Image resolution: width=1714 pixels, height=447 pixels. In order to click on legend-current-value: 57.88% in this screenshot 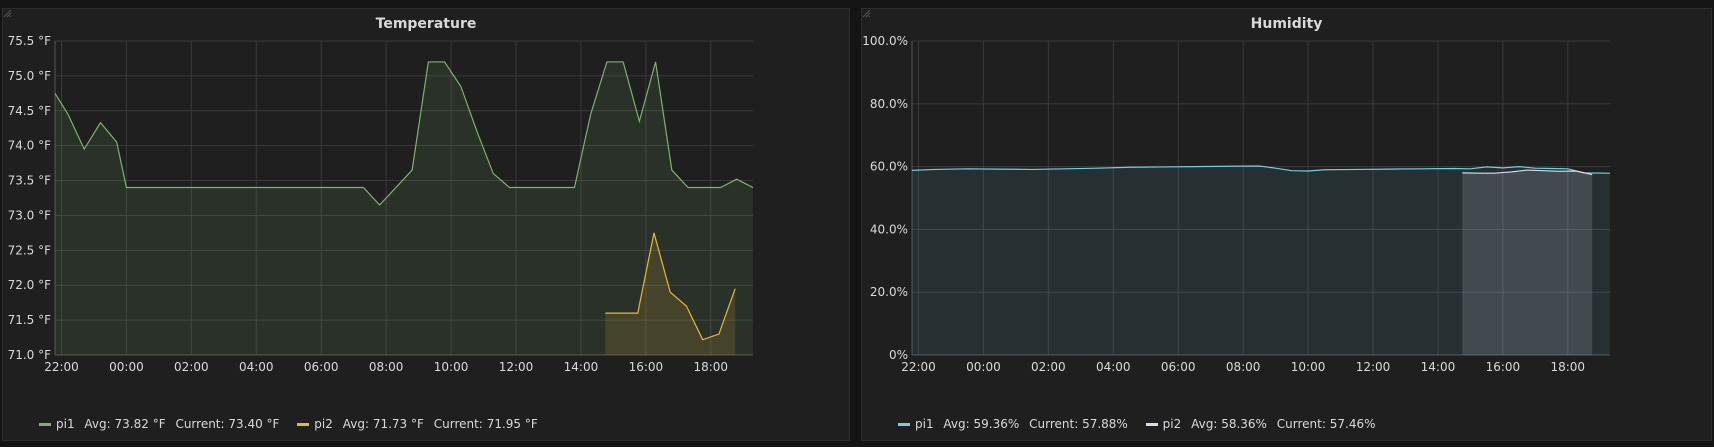, I will do `click(1105, 424)`.